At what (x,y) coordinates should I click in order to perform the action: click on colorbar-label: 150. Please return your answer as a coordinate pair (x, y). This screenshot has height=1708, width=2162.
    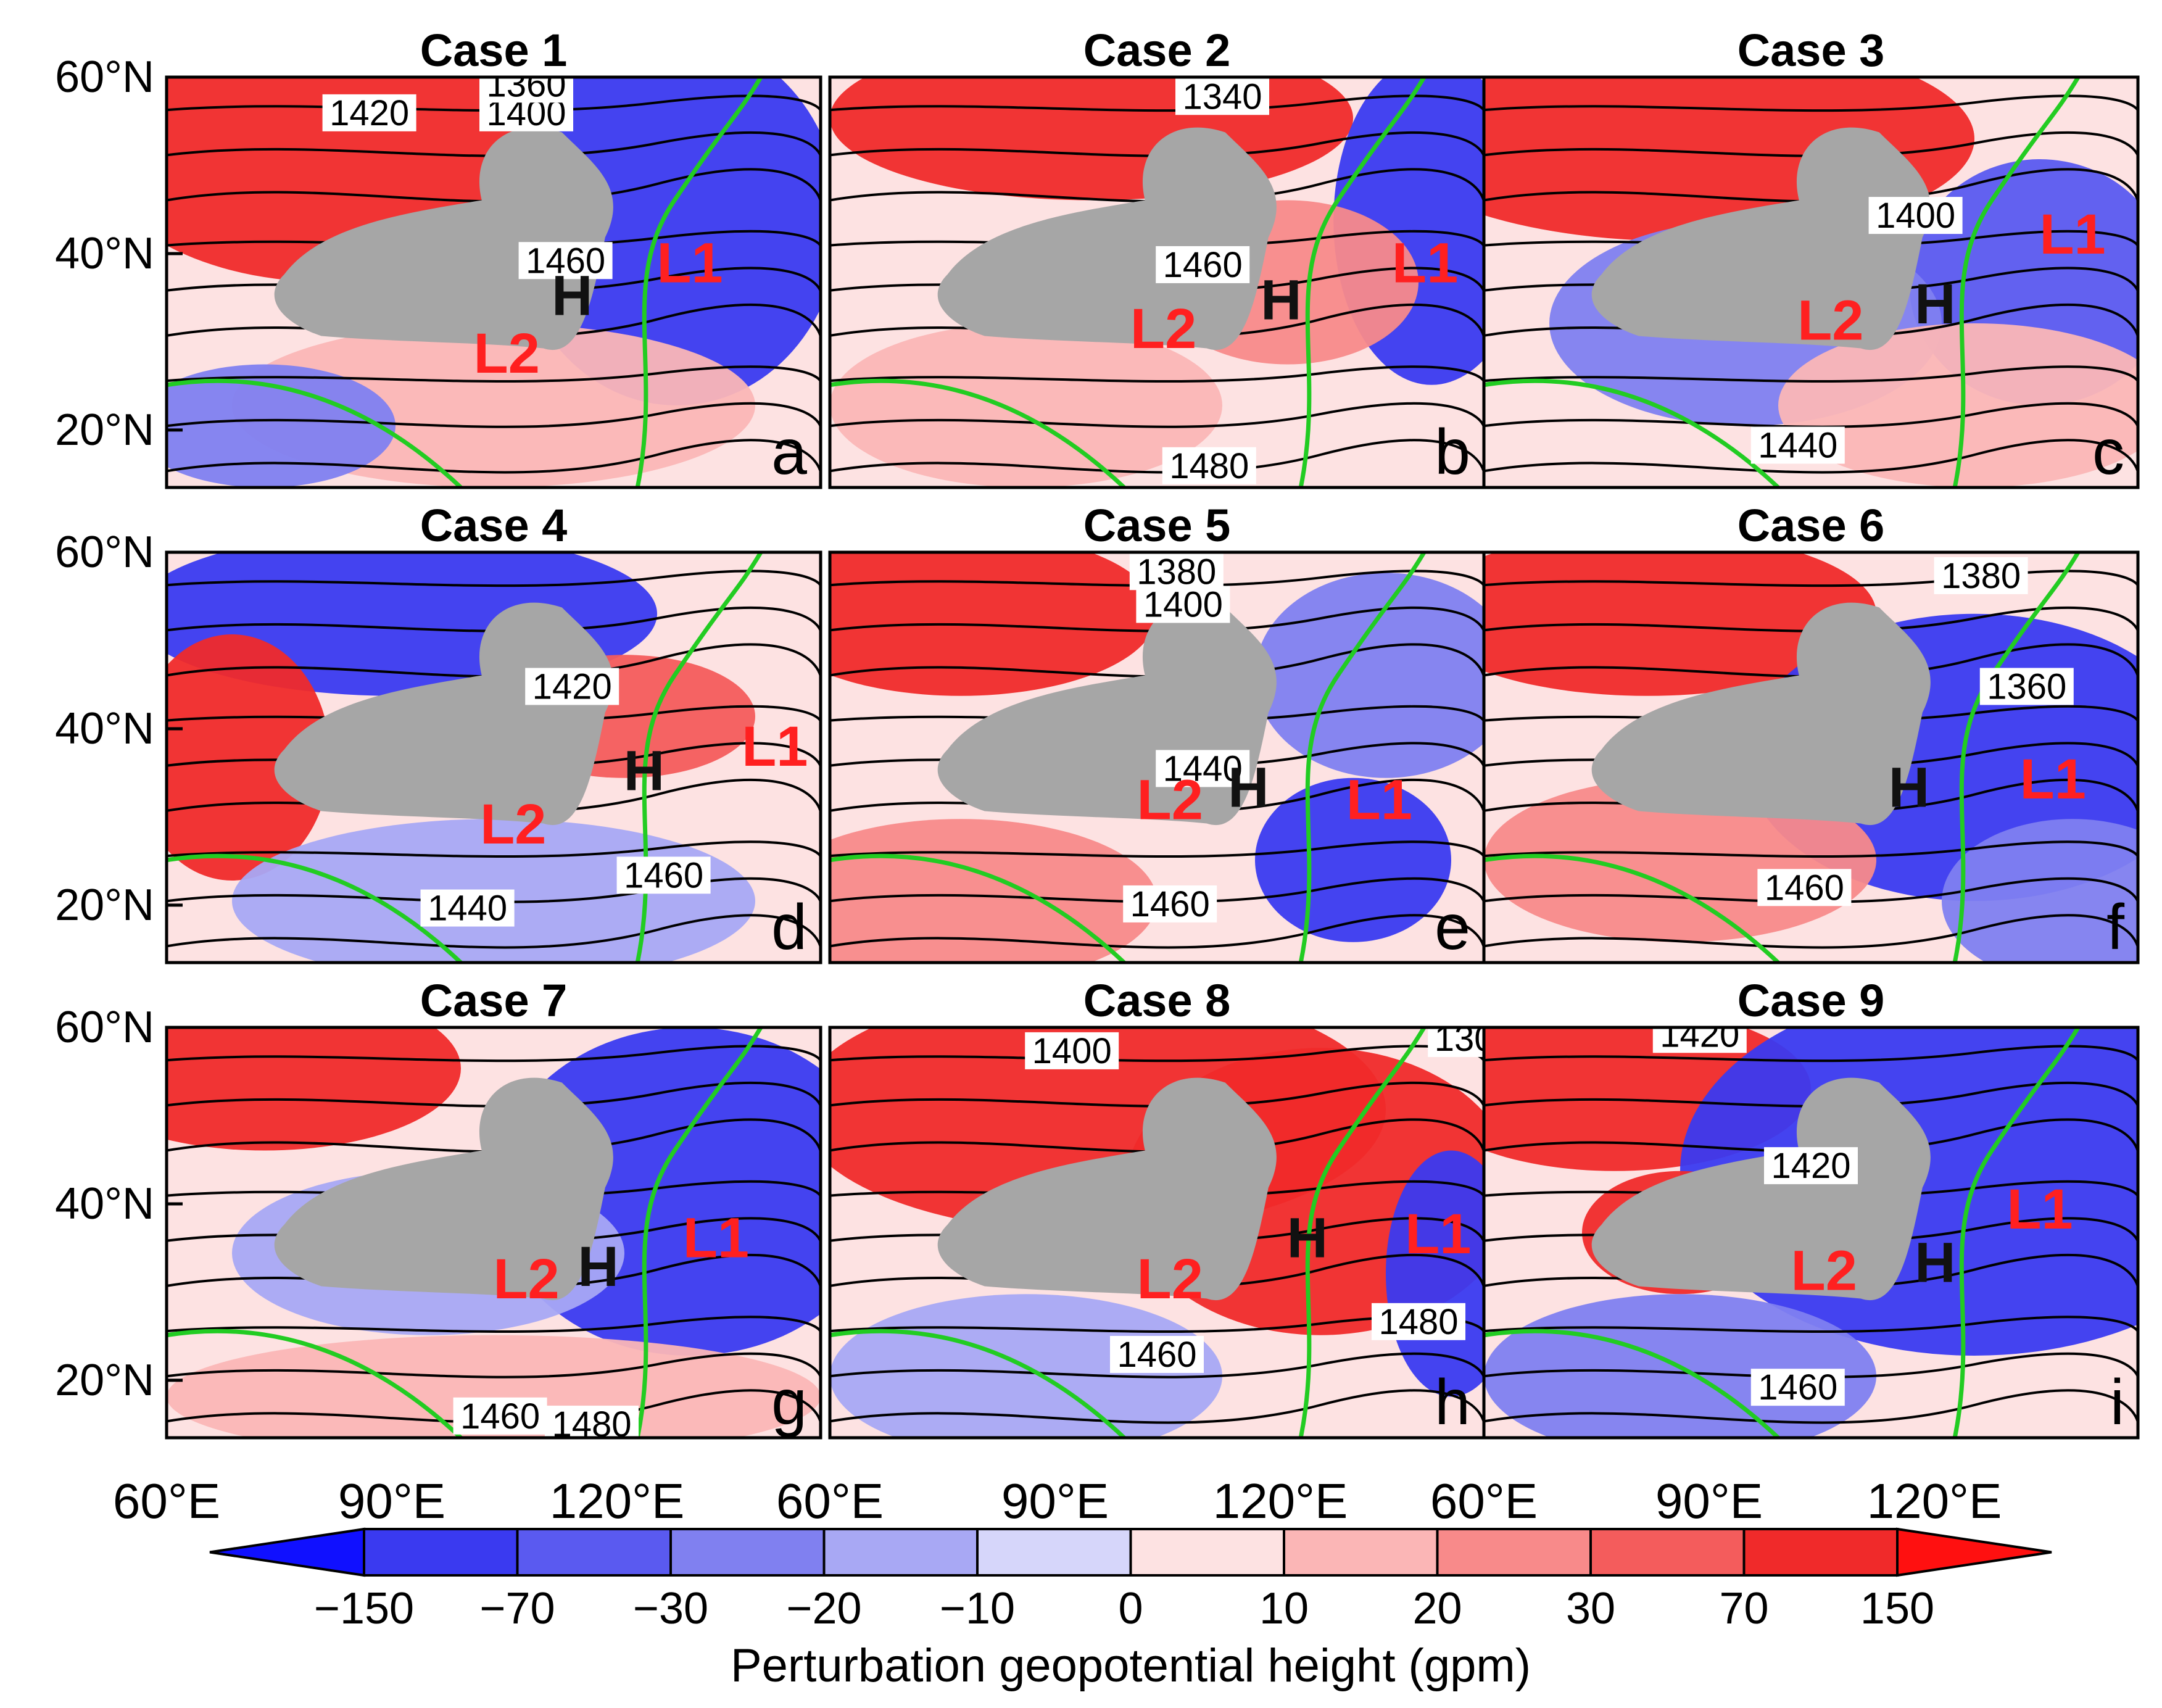
    Looking at the image, I should click on (1897, 1608).